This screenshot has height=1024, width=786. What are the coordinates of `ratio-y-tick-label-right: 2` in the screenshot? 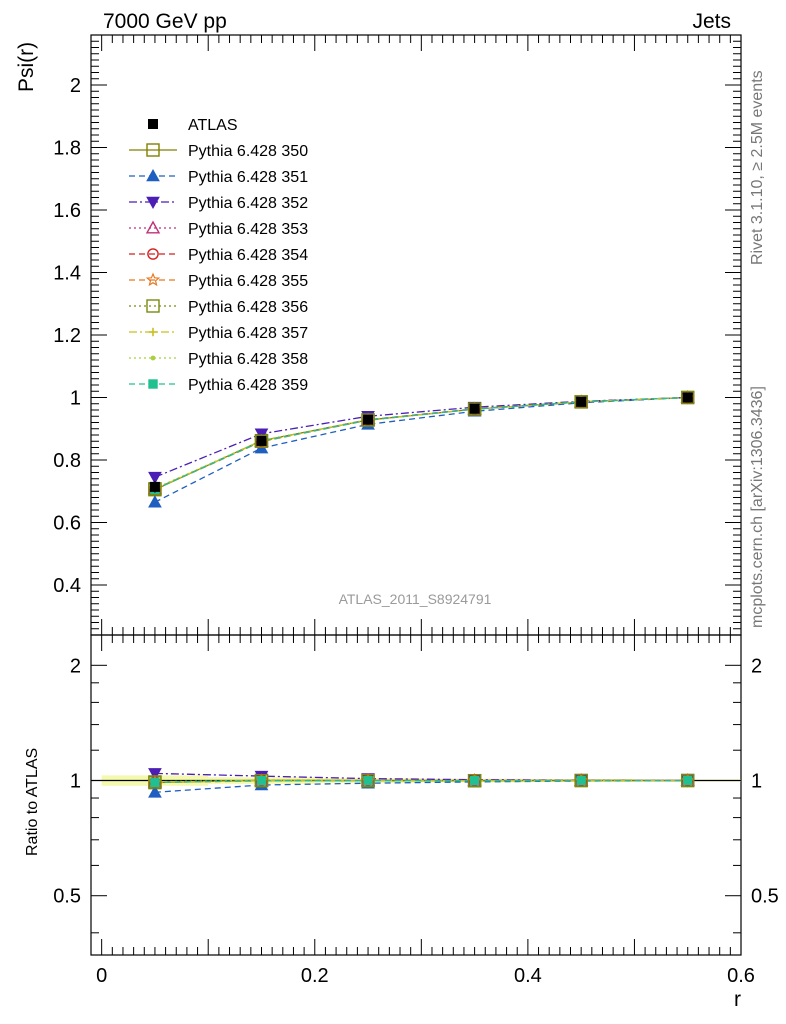 It's located at (756, 666).